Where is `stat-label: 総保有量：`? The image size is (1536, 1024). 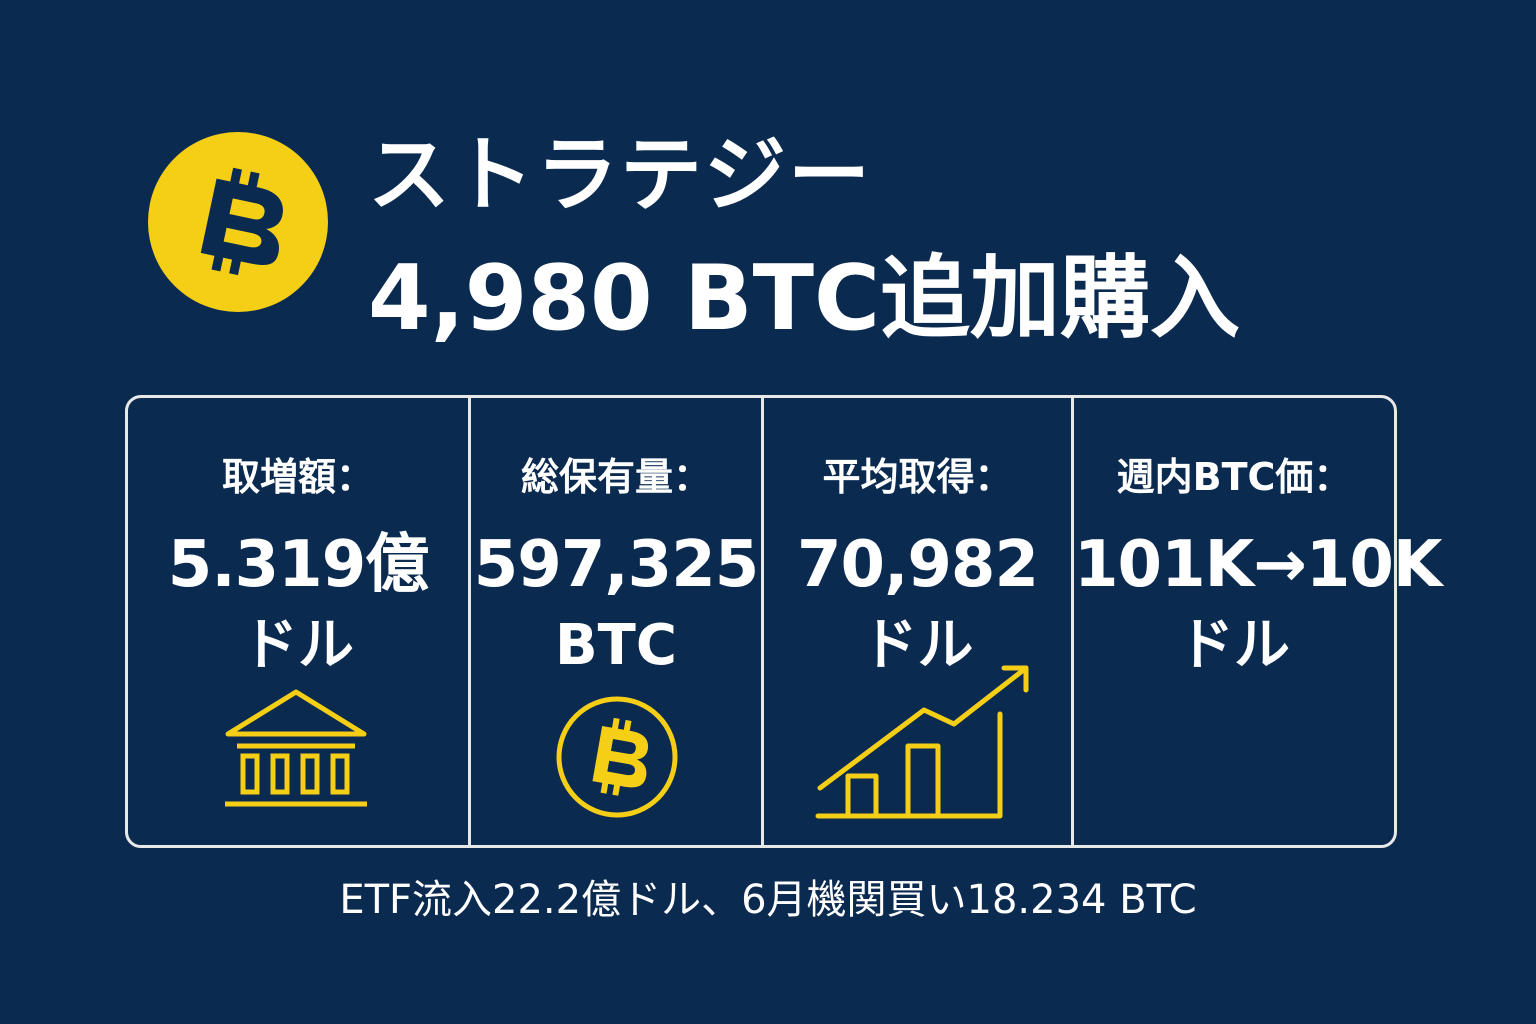 stat-label: 総保有量： is located at coordinates (615, 477).